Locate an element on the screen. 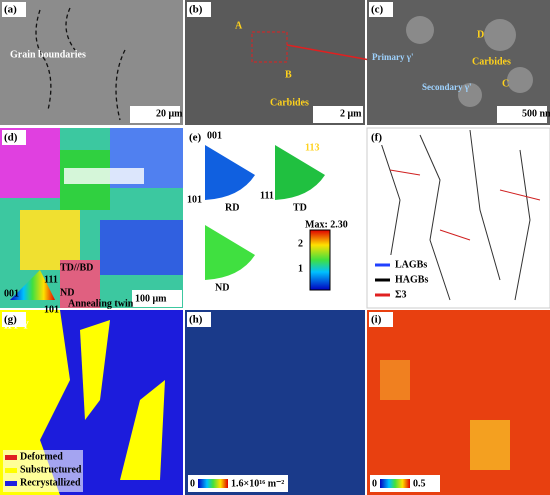 This screenshot has width=550, height=495. panel-label: (e) is located at coordinates (195, 138).